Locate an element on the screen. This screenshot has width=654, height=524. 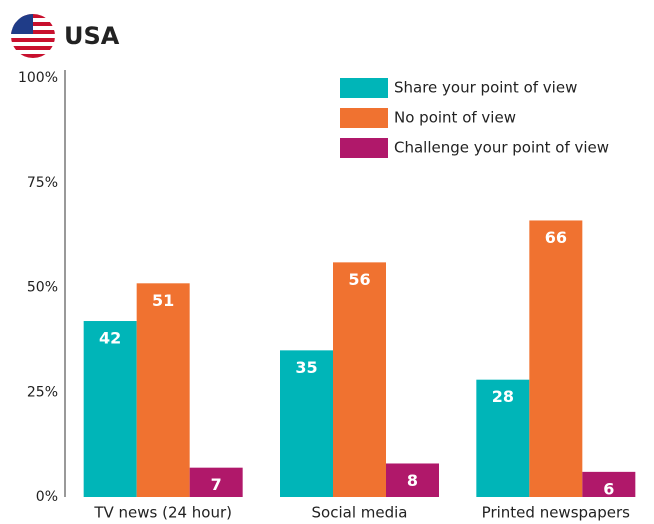
y-tick-label: 100% is located at coordinates (38, 78).